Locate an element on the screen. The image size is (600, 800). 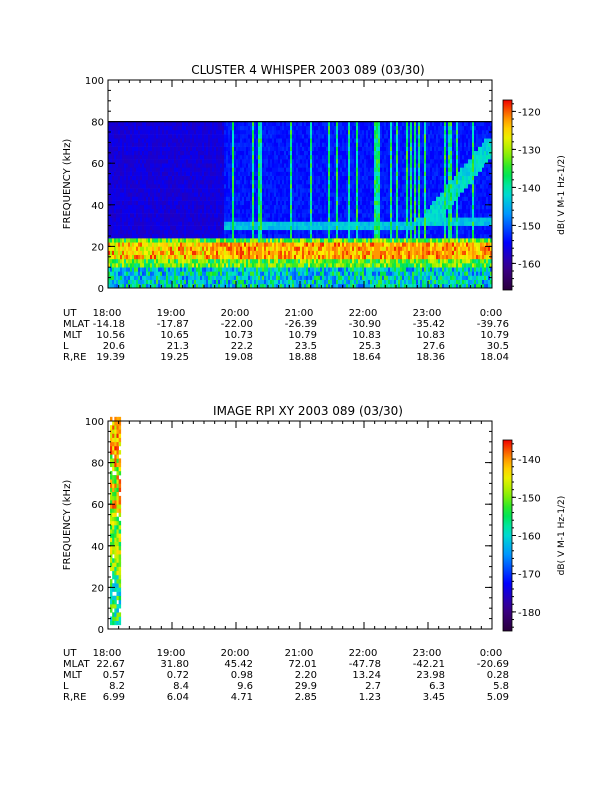
panel-title: CLUSTER 4 WHISPER 2003 089 (03/30) is located at coordinates (307, 70).